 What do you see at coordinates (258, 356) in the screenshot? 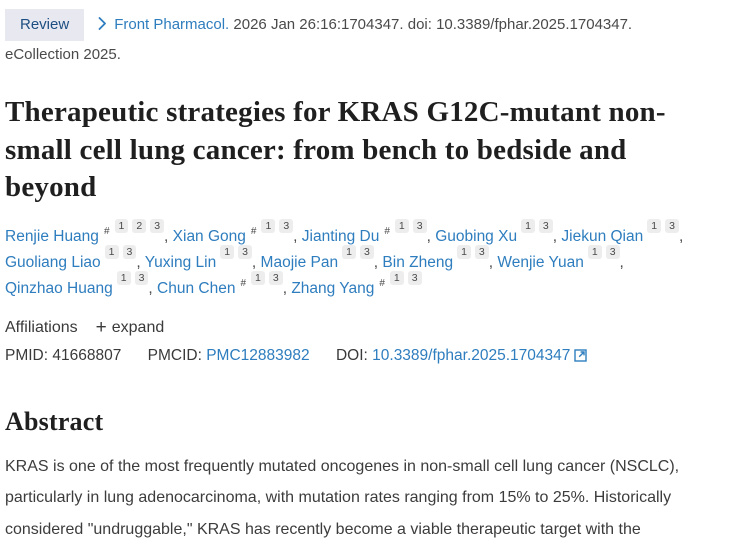
I see `pmcid-link: PMC12883982` at bounding box center [258, 356].